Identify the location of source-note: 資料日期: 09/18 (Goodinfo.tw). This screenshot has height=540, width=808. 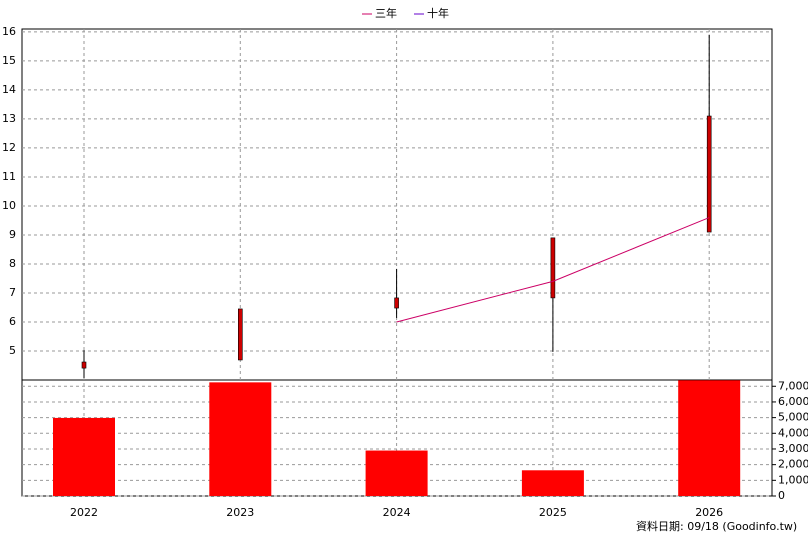
(716, 526).